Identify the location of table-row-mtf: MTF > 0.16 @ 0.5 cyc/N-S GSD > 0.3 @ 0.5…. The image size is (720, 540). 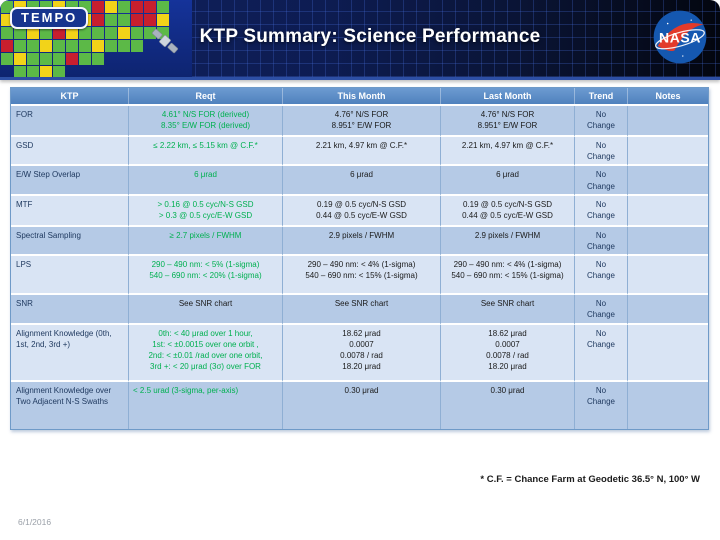
(359, 211).